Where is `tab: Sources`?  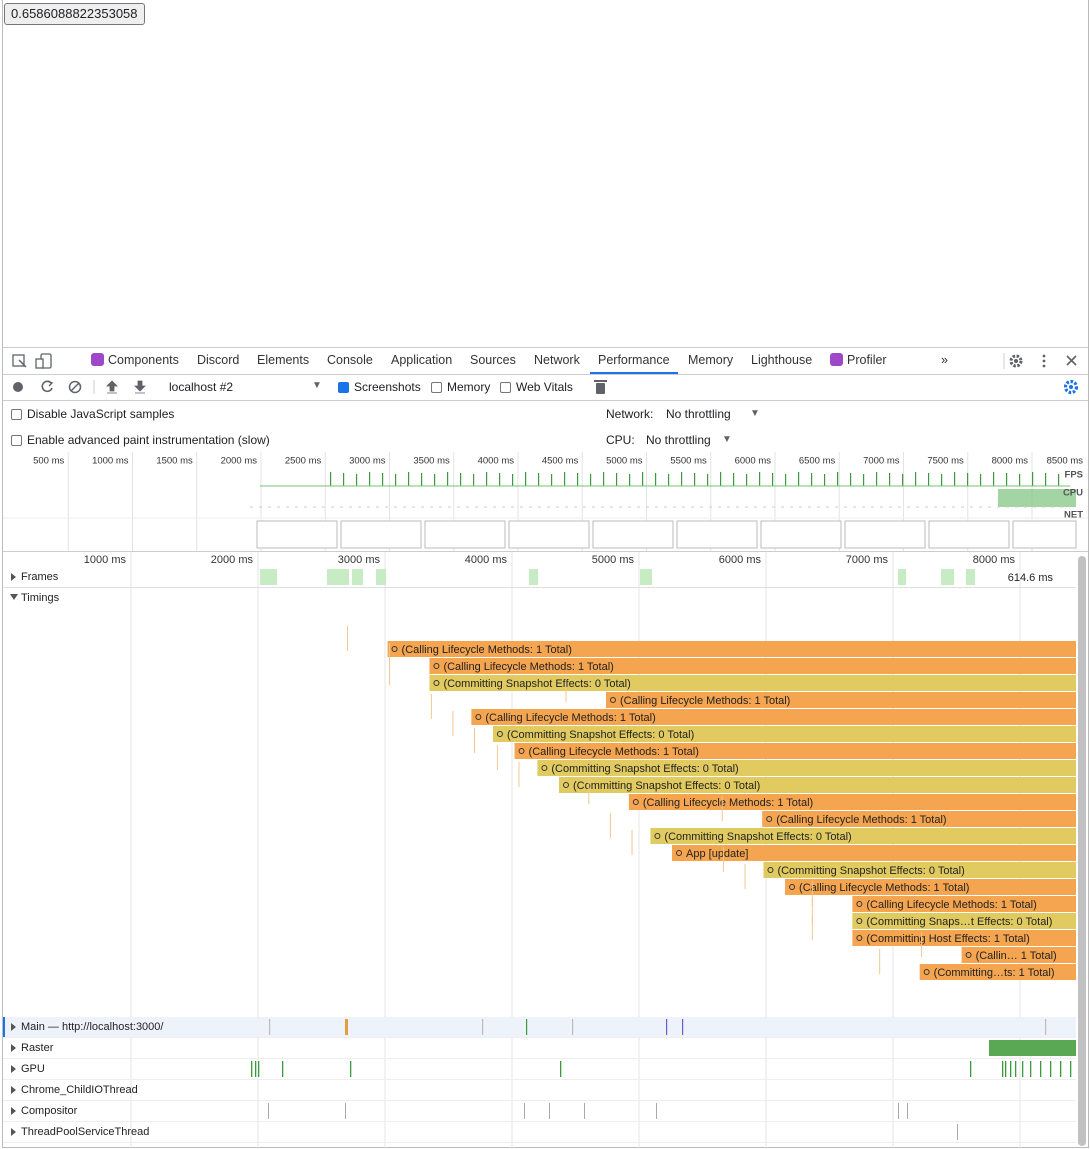
tab: Sources is located at coordinates (493, 361).